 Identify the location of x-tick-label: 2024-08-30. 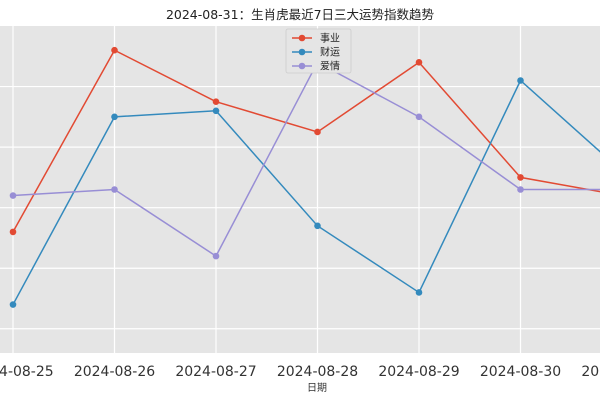
(520, 372).